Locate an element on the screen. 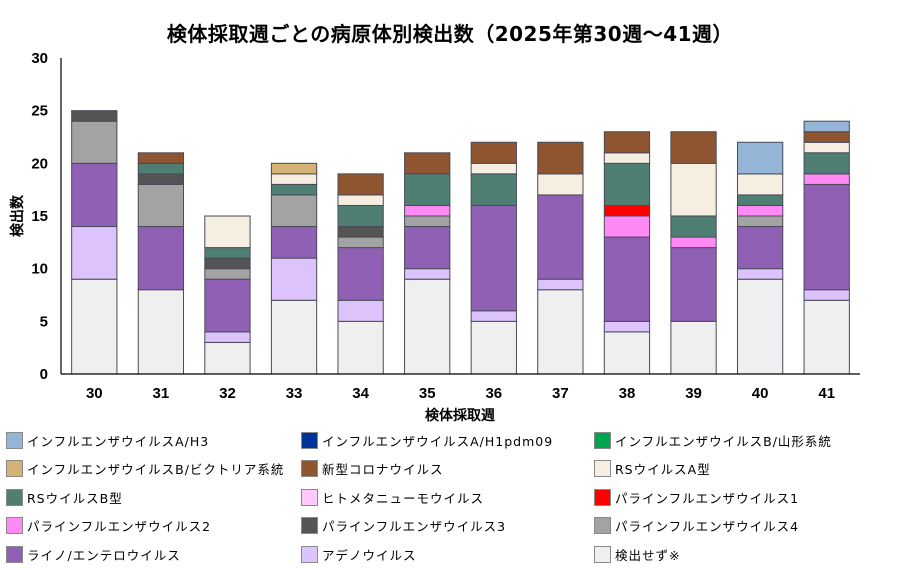  legend-item: インフルエンザウイルスB/山形系統 is located at coordinates (713, 440).